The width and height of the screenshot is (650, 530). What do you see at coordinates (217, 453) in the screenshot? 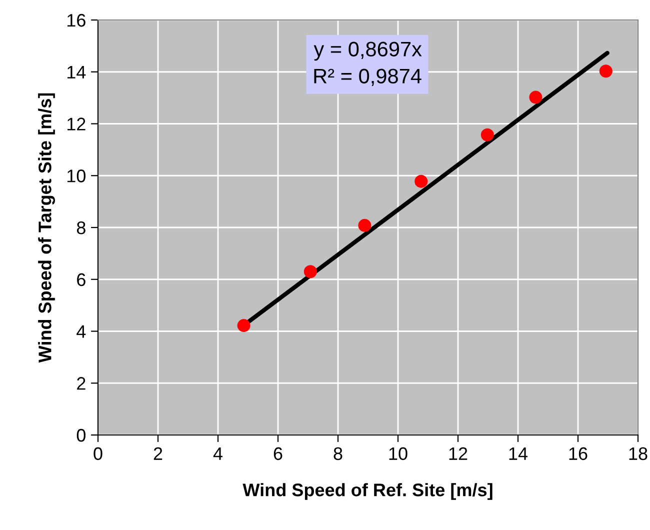
I see `x-tick-label: 4` at bounding box center [217, 453].